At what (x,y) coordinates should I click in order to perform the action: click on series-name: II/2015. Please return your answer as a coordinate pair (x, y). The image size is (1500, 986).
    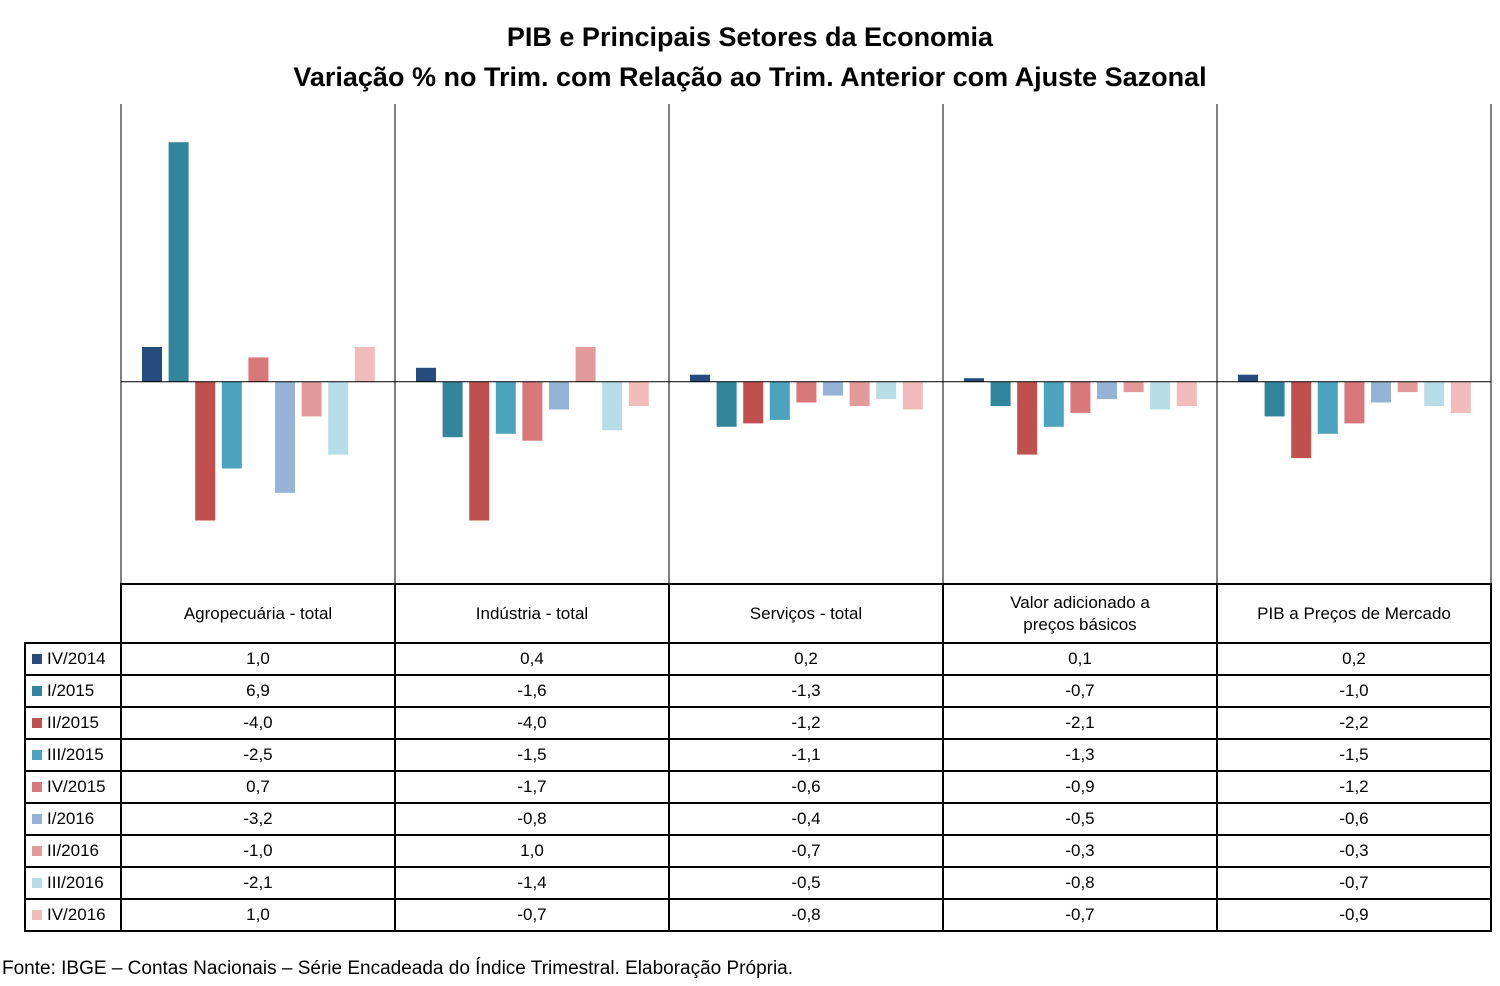
    Looking at the image, I should click on (73, 722).